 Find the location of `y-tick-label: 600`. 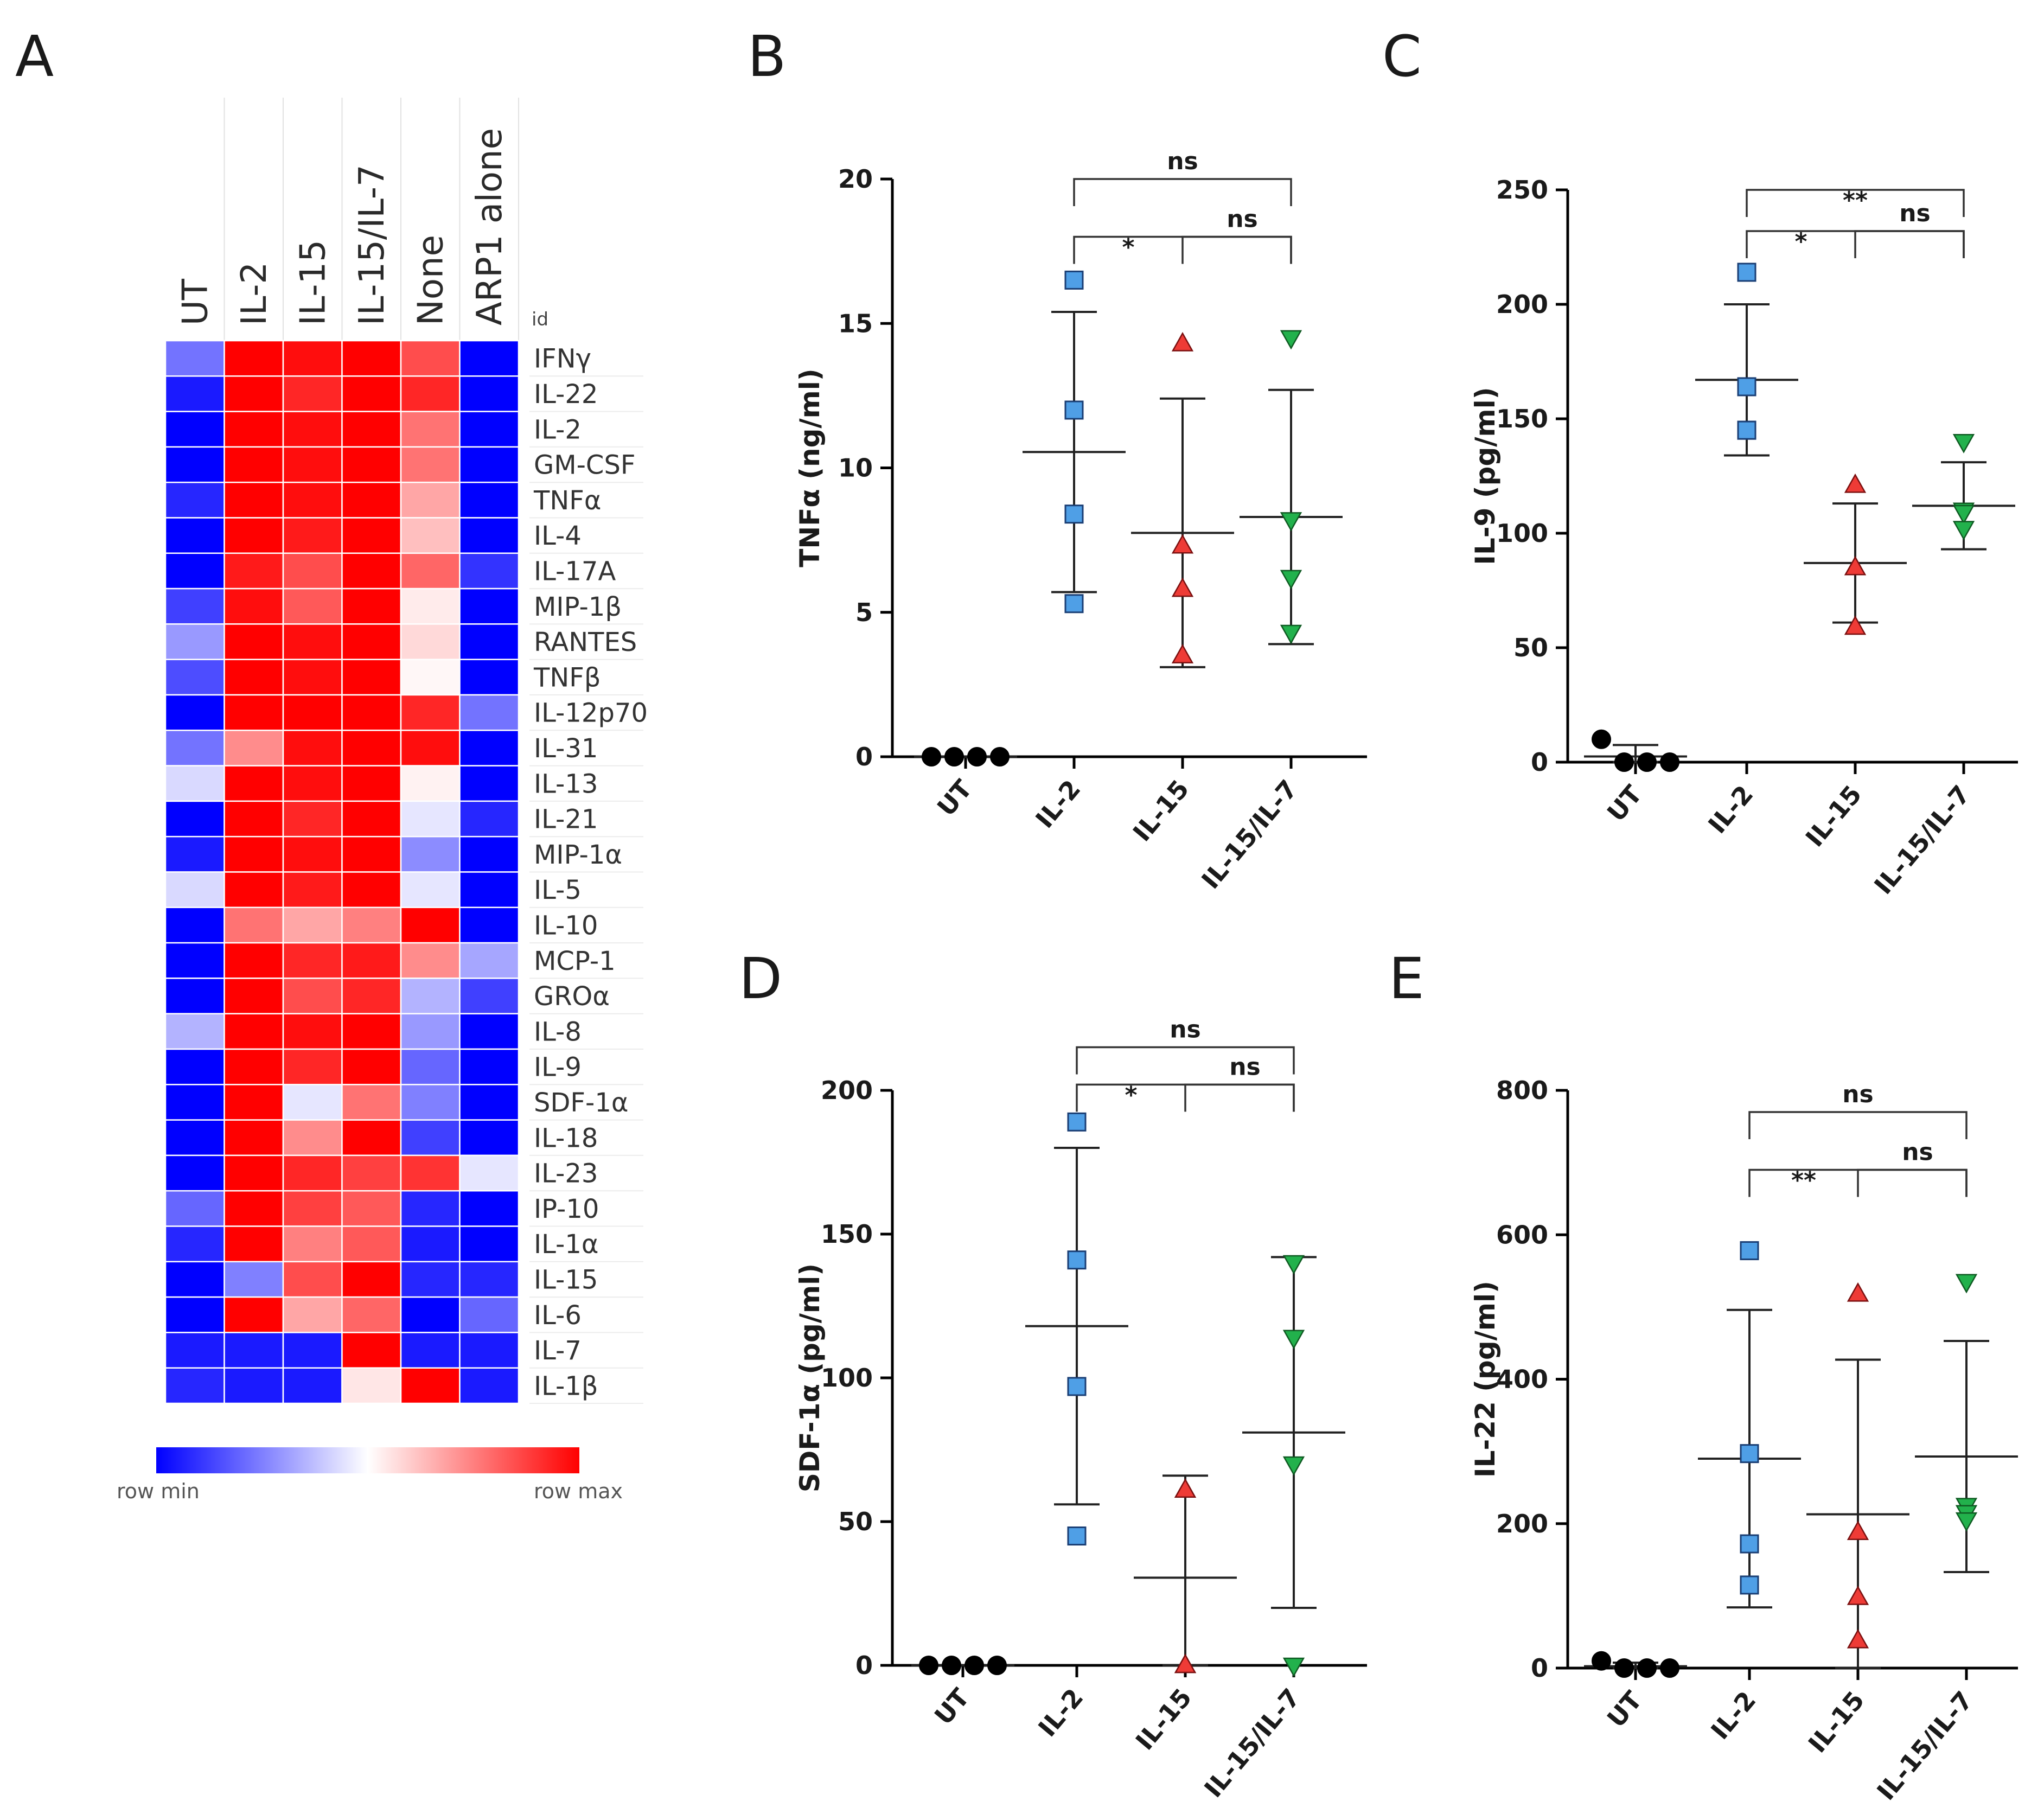

y-tick-label: 600 is located at coordinates (1522, 1234).